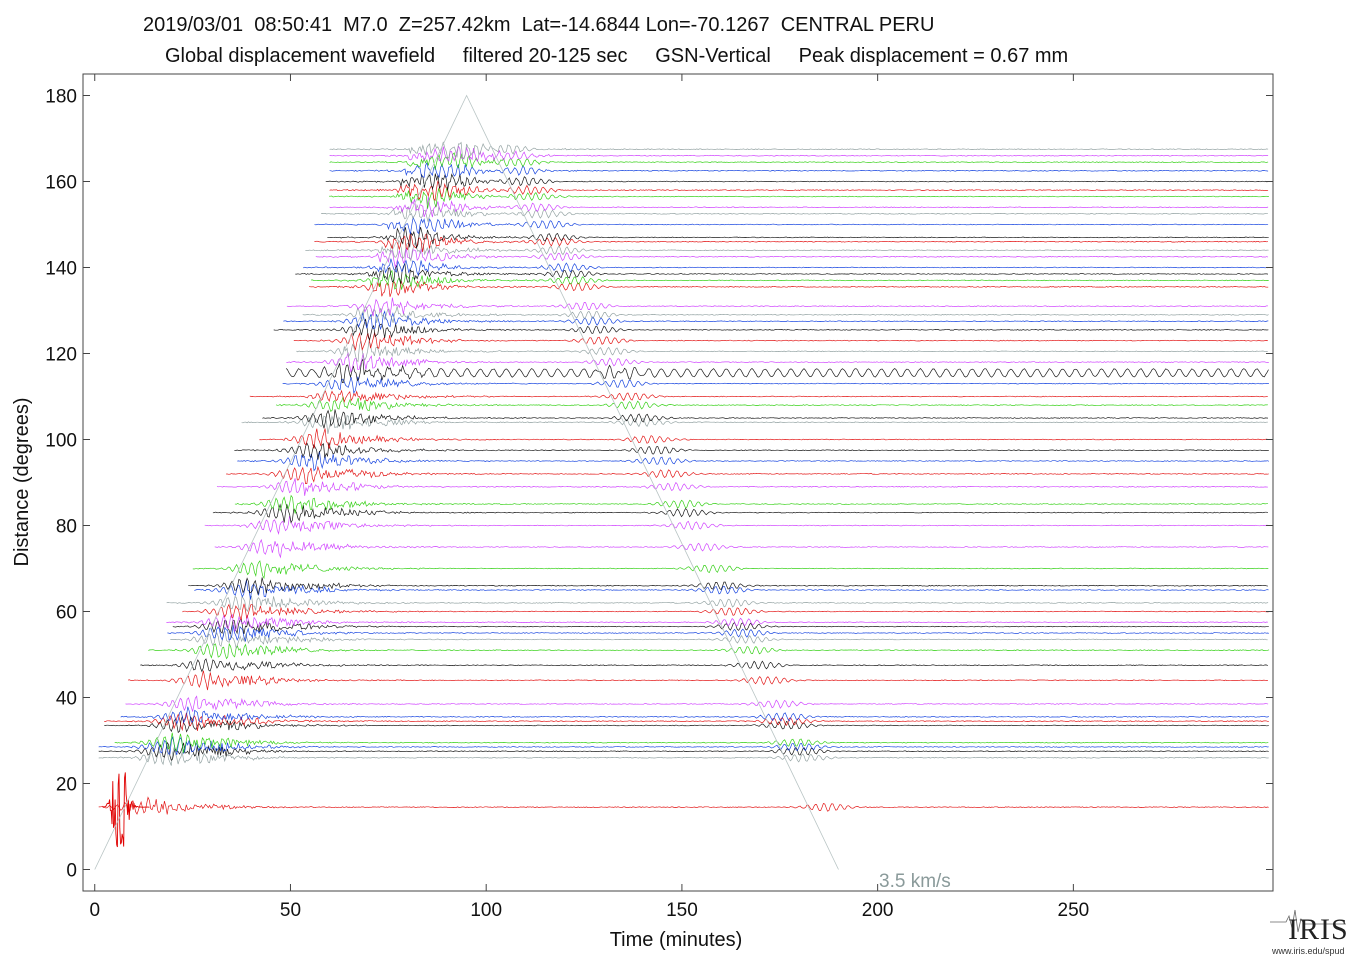 The height and width of the screenshot is (961, 1362). I want to click on y-tick-label: 120, so click(61, 355).